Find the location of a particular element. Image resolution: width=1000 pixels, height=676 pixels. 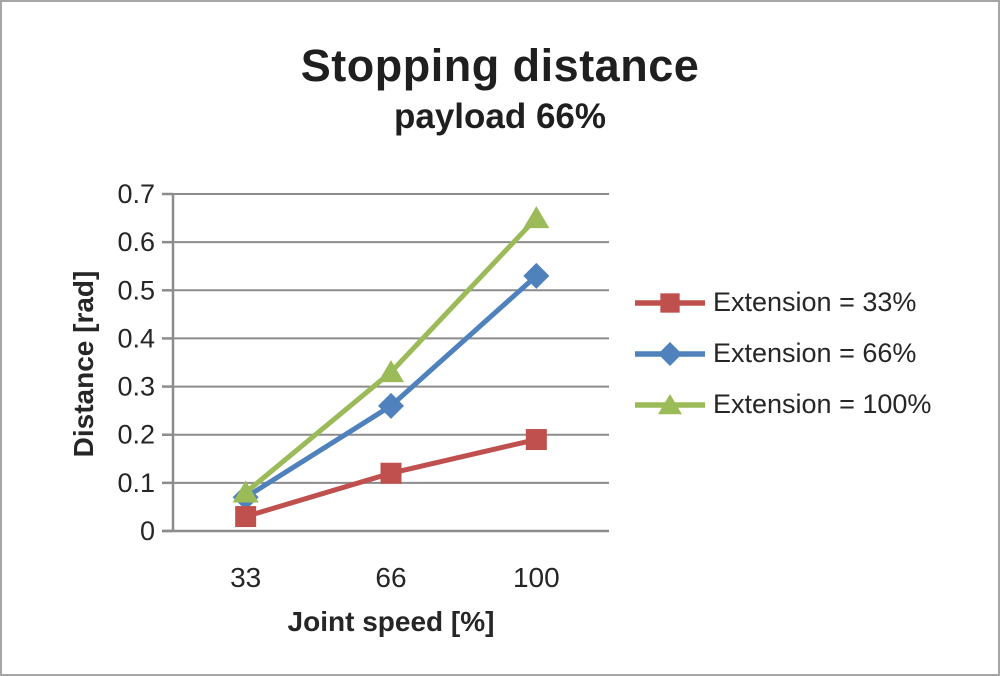

legend-item-extension-33: Extension = 33% is located at coordinates (782, 302).